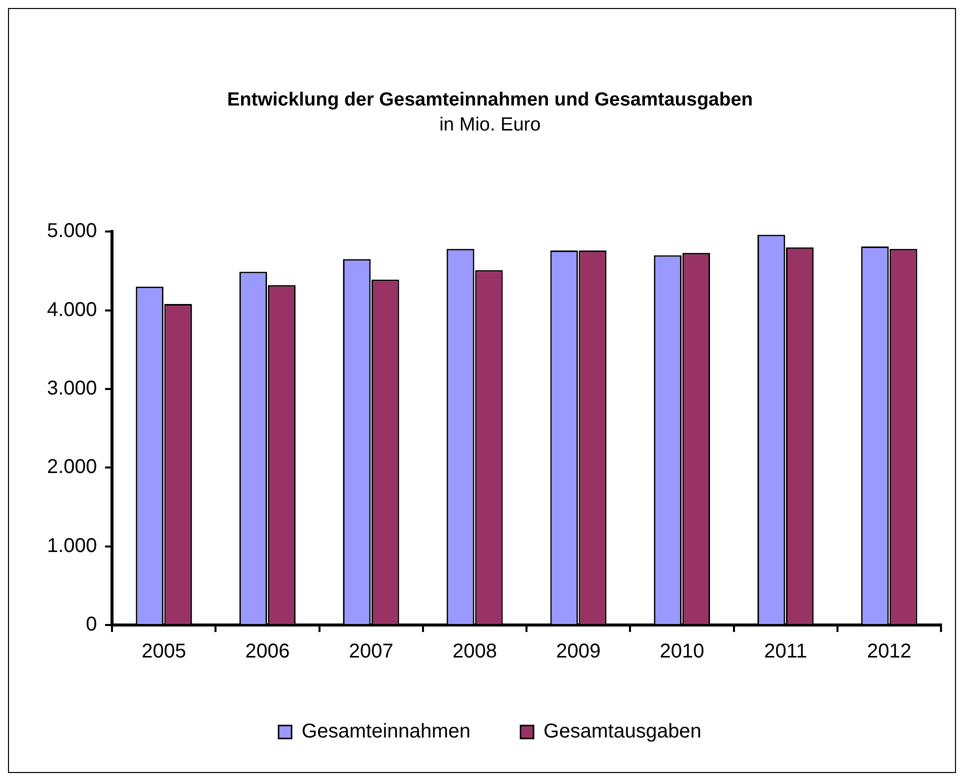  What do you see at coordinates (682, 651) in the screenshot?
I see `x-tick-label: 2010` at bounding box center [682, 651].